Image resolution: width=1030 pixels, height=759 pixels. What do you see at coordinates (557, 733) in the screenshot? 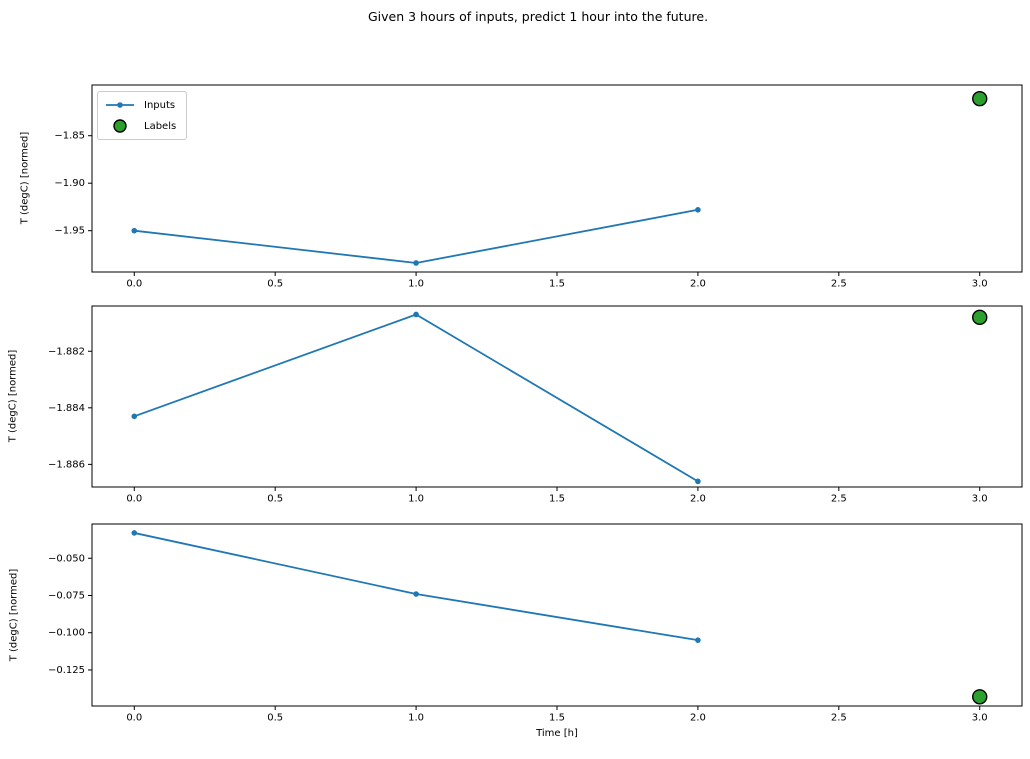
I see `x-axis-label: Time [h]` at bounding box center [557, 733].